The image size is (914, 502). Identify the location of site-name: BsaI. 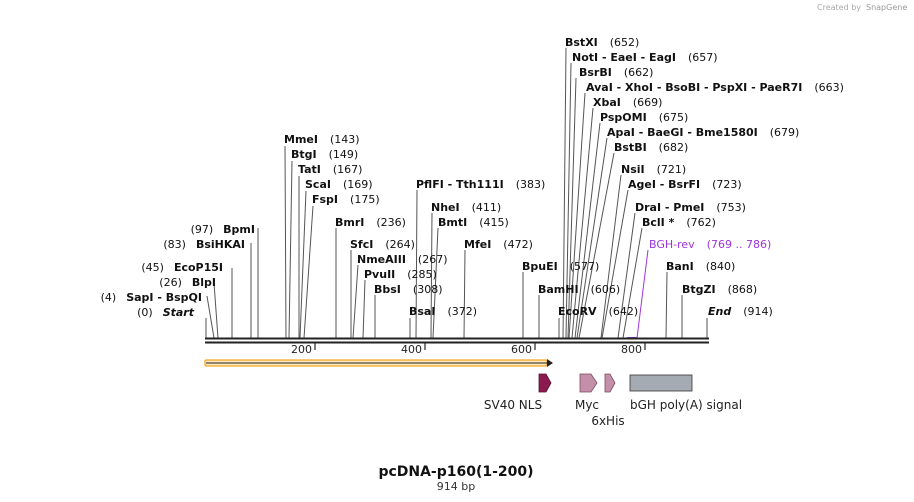
(422, 311).